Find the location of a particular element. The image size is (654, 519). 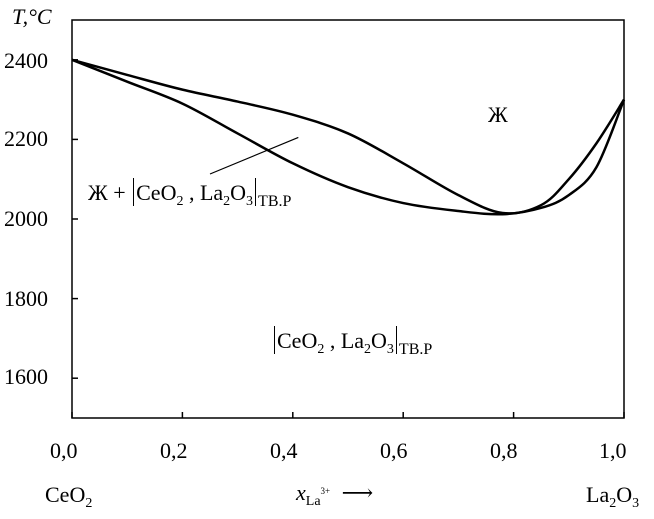

y-tick-label: 1600 is located at coordinates (26, 376).